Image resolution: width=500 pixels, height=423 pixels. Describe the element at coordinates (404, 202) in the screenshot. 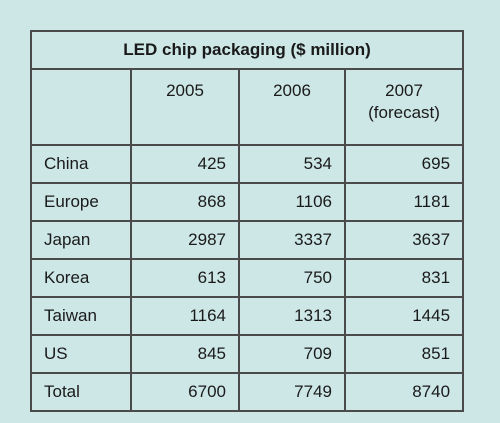

I see `value-cell: 1181` at that location.